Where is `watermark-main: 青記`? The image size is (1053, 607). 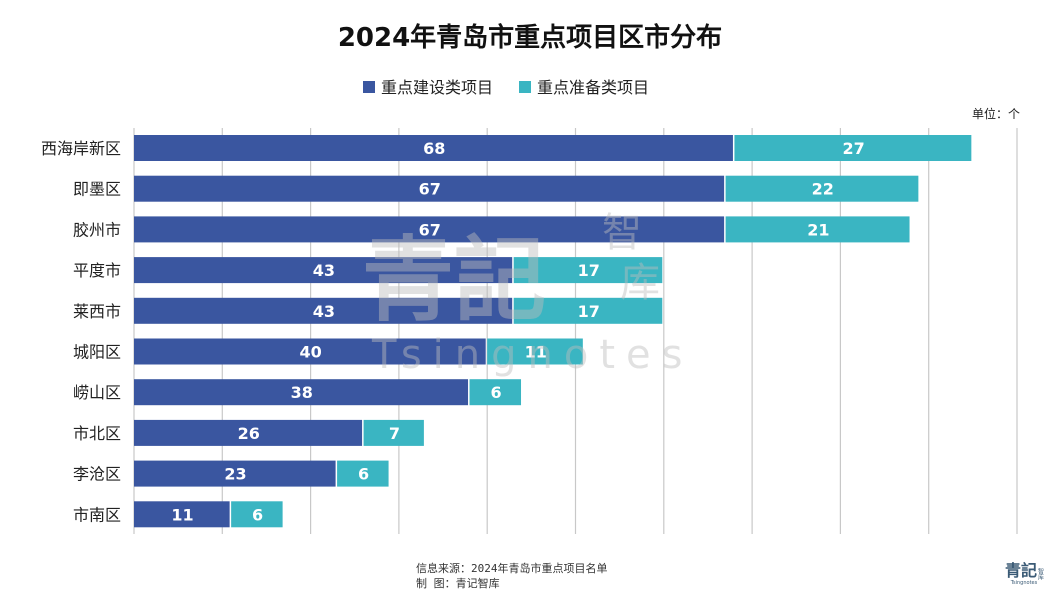 watermark-main: 青記 is located at coordinates (454, 280).